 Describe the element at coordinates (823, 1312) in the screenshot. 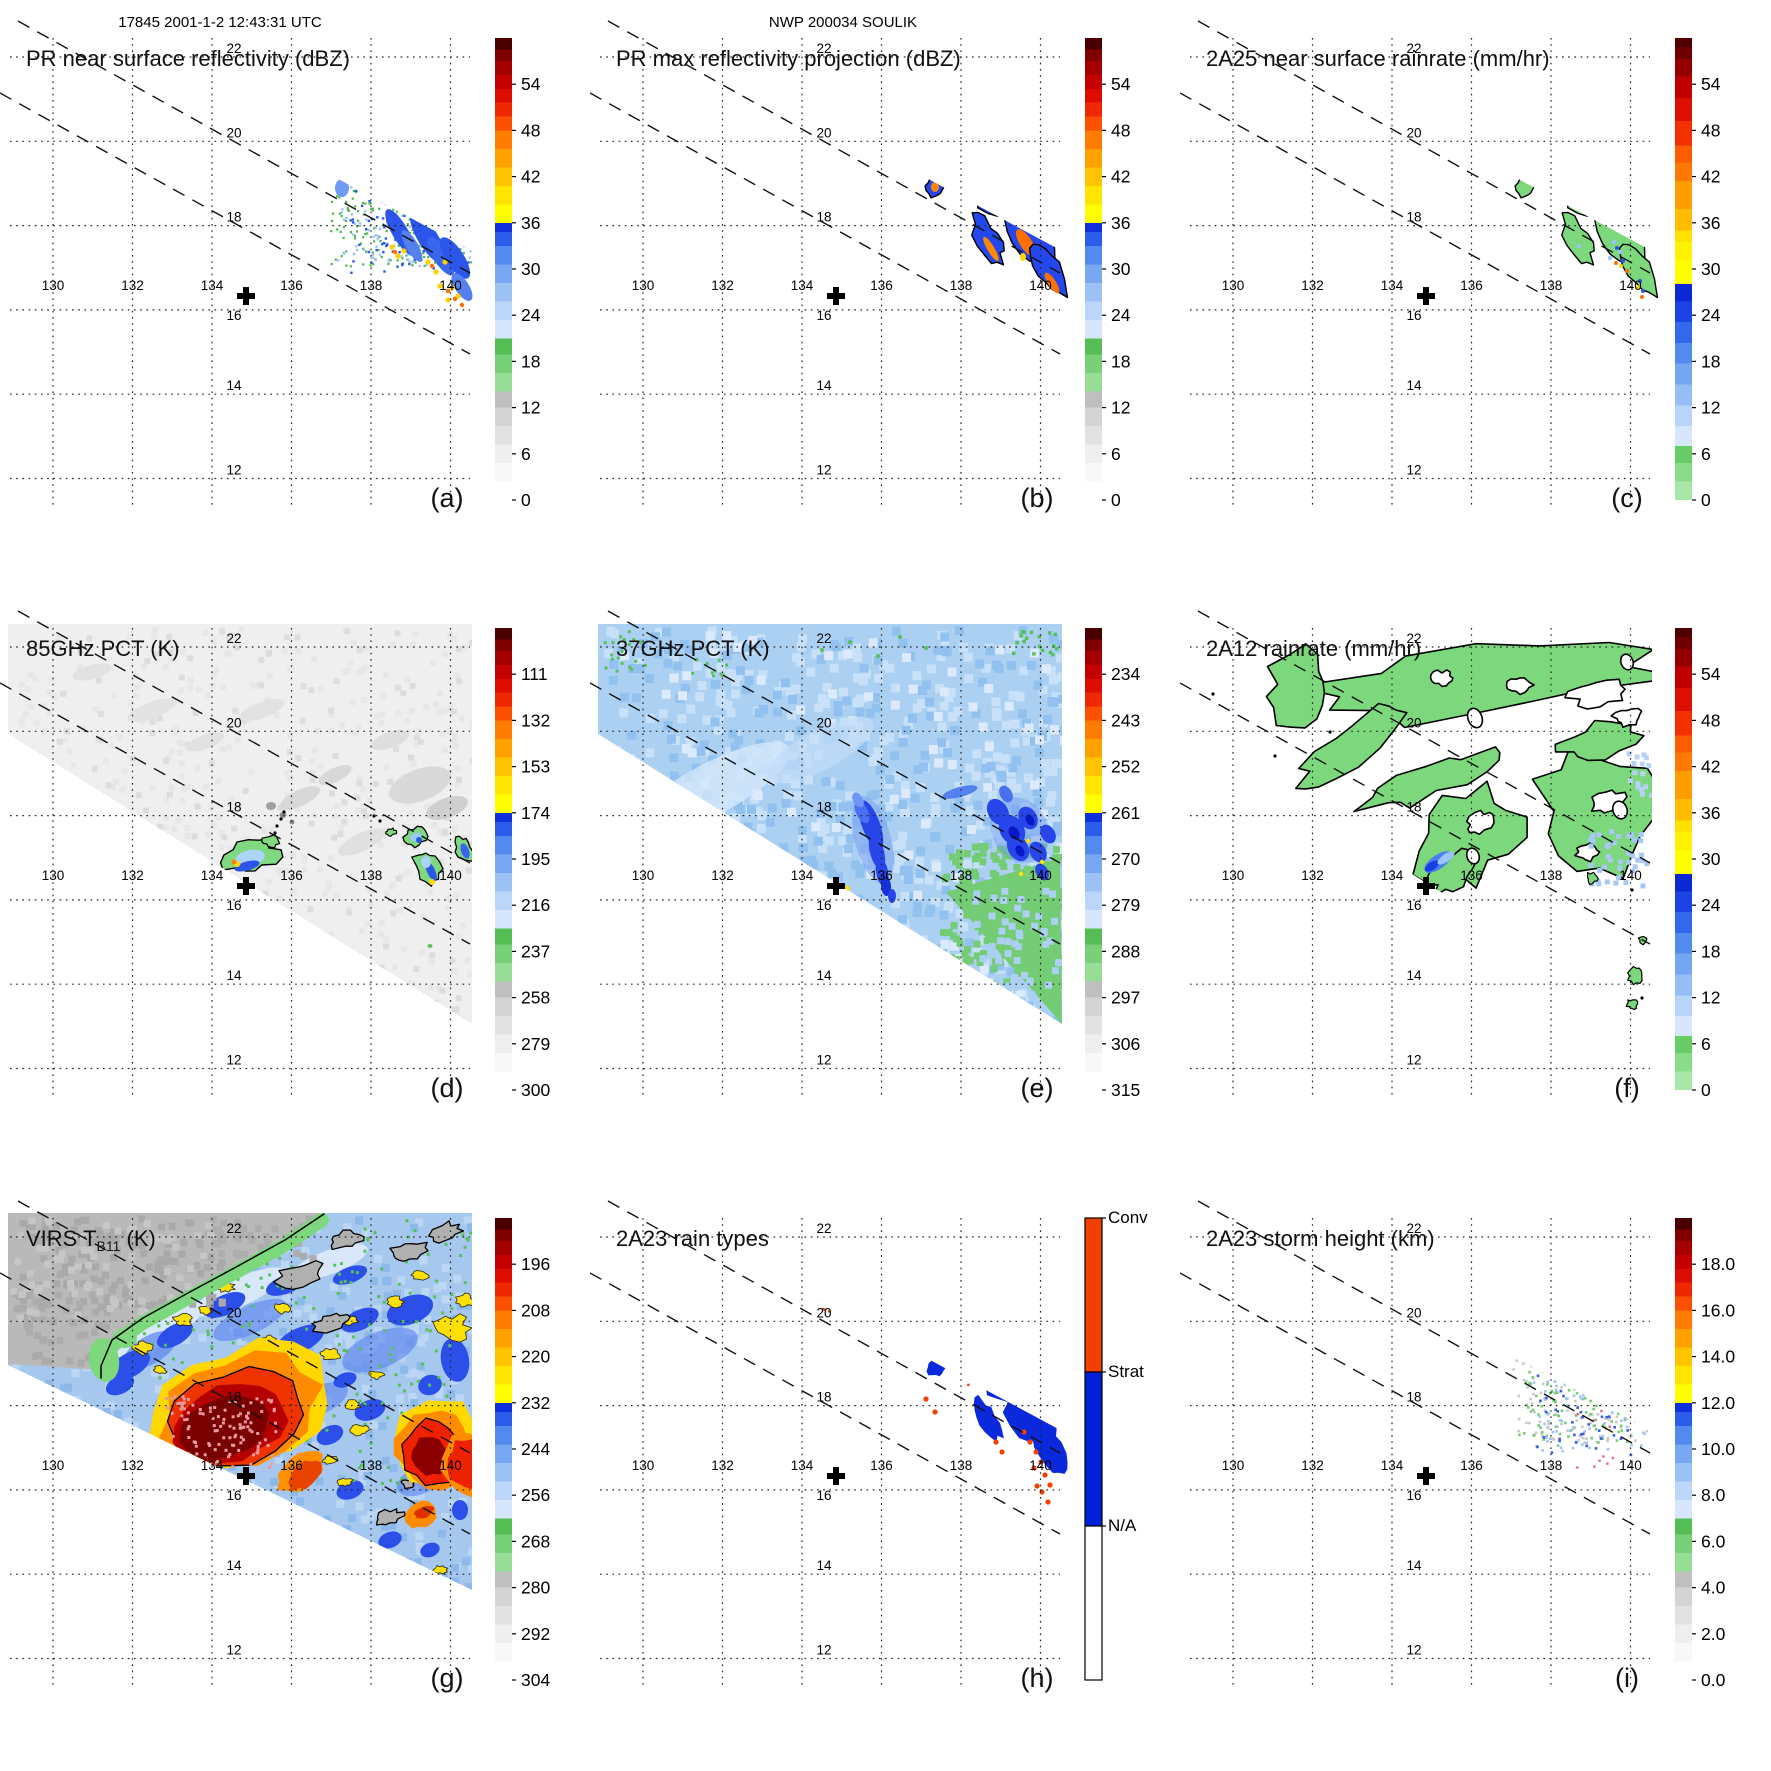

I see `lat-label: 20` at that location.